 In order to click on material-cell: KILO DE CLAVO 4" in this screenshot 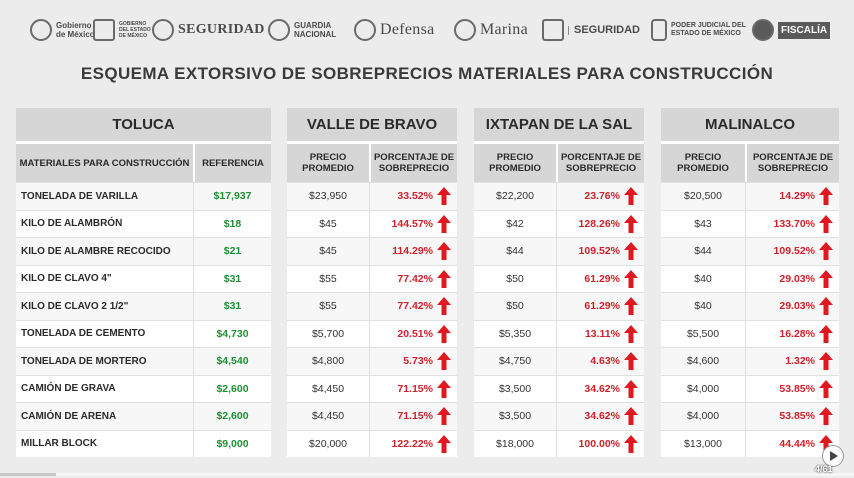, I will do `click(104, 278)`.